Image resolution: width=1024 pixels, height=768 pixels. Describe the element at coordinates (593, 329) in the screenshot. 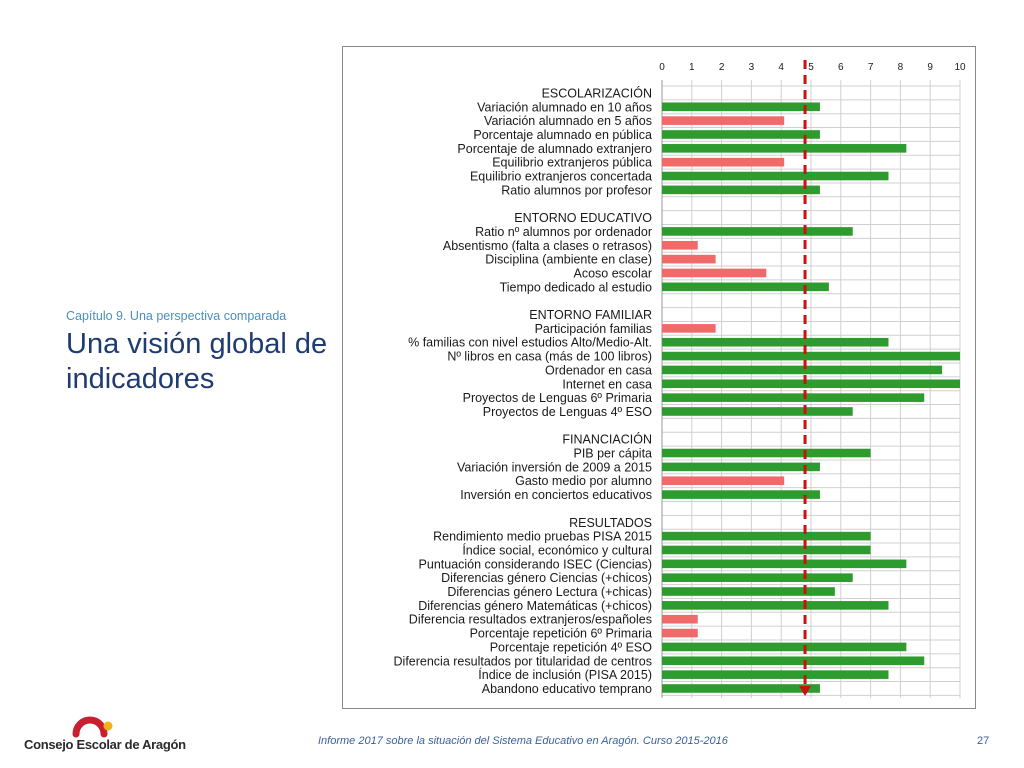

I see `category-label: Participación familias` at that location.